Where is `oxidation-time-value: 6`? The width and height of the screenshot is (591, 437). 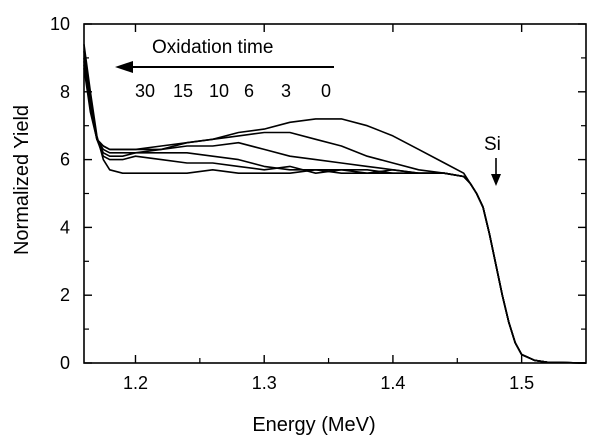
oxidation-time-value: 6 is located at coordinates (249, 91).